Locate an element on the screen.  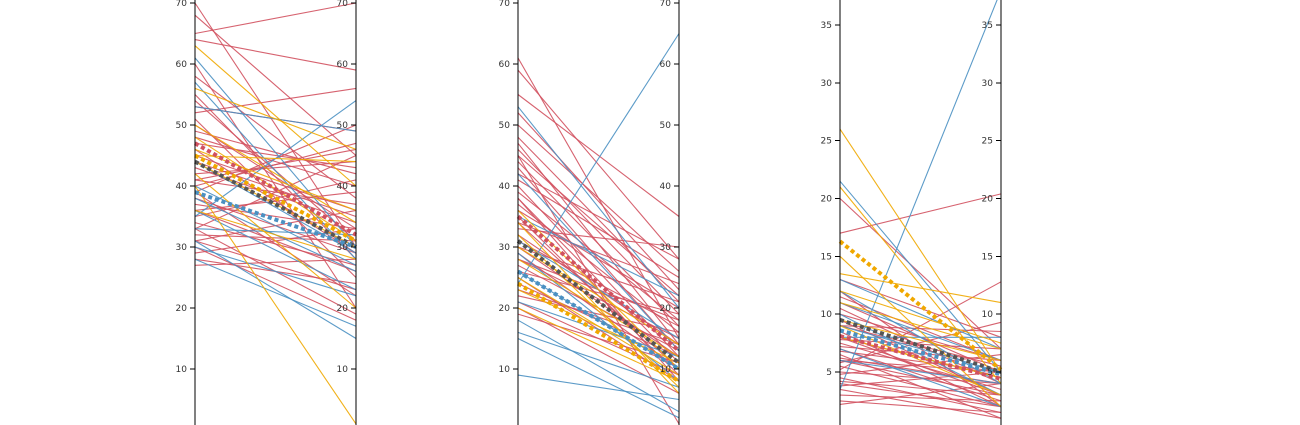
panel-2: 10 20 30 40 50 60 70 10 20 30 40 50 60 70 is located at coordinates (590, 212).